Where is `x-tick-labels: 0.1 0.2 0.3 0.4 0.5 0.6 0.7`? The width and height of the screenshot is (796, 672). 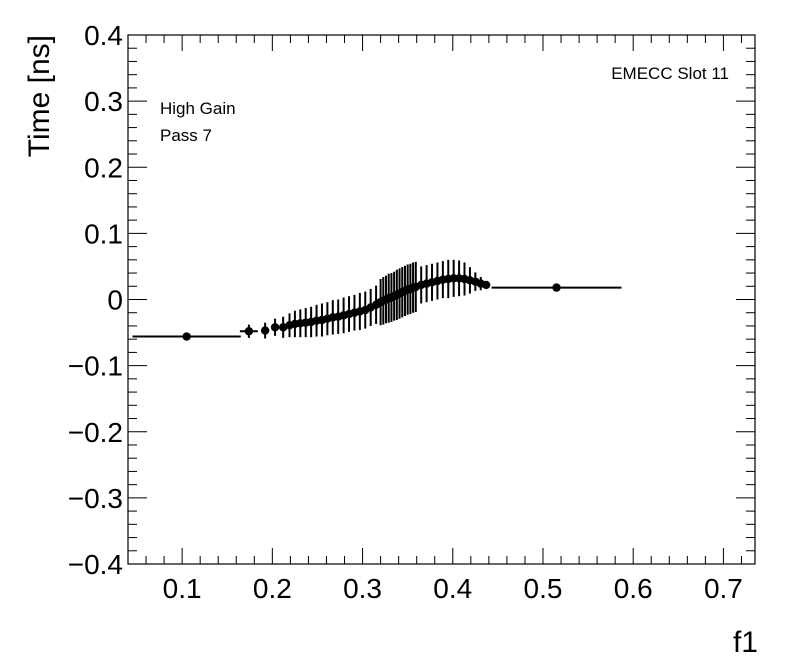 x-tick-labels: 0.1 0.2 0.3 0.4 0.5 0.6 0.7 is located at coordinates (453, 588).